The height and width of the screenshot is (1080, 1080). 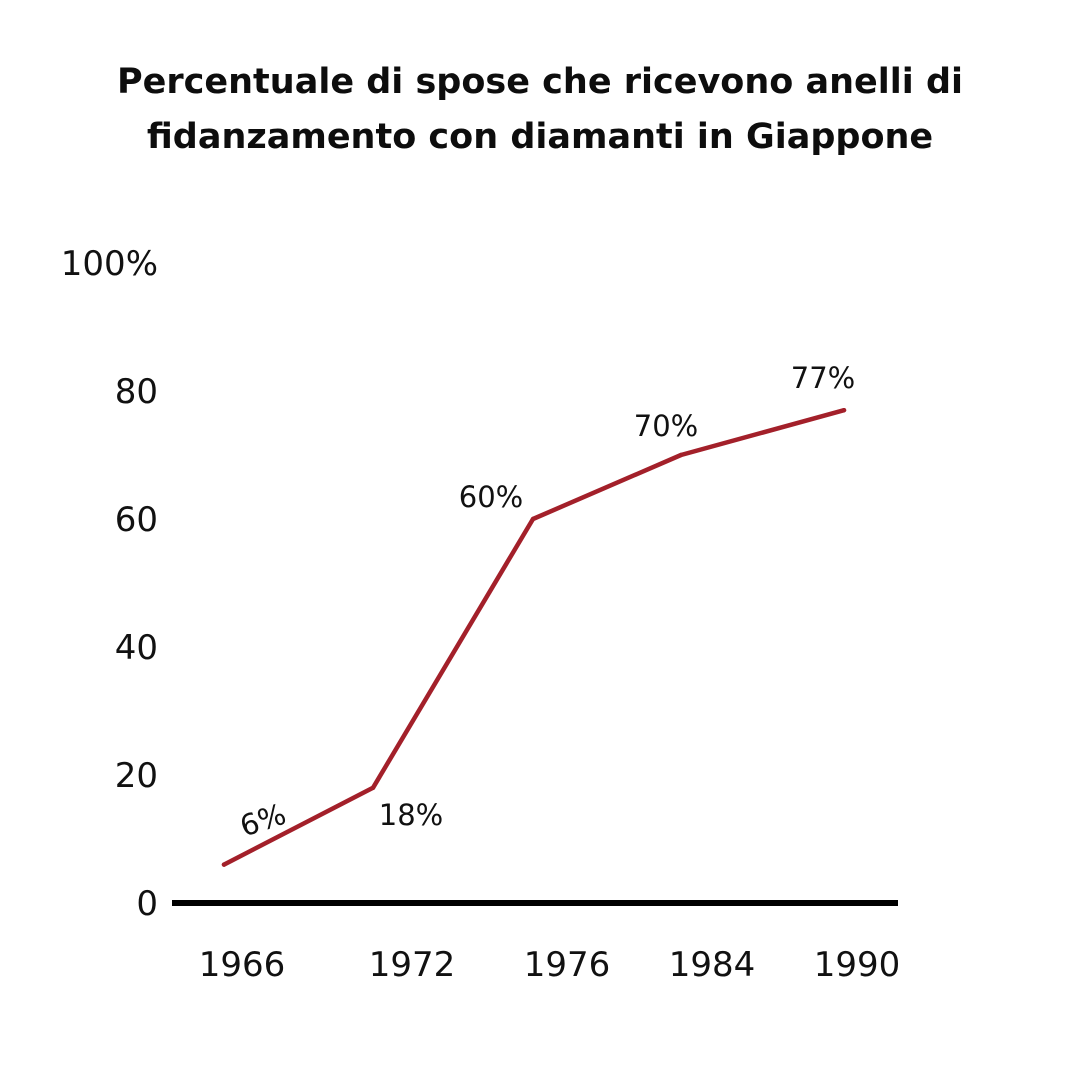 What do you see at coordinates (109, 584) in the screenshot?
I see `y-axis-ticks: 0 20 40 60 80 100%` at bounding box center [109, 584].